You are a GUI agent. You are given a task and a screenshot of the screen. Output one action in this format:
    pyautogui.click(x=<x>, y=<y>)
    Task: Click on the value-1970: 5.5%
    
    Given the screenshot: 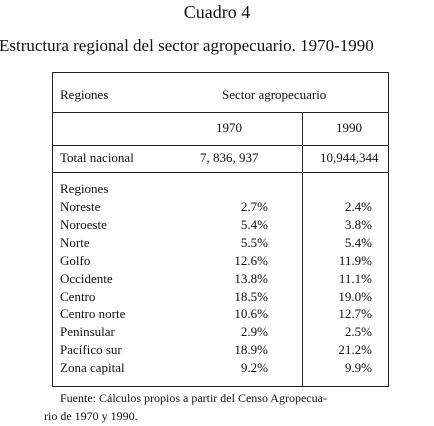 What is the action you would take?
    pyautogui.click(x=254, y=242)
    